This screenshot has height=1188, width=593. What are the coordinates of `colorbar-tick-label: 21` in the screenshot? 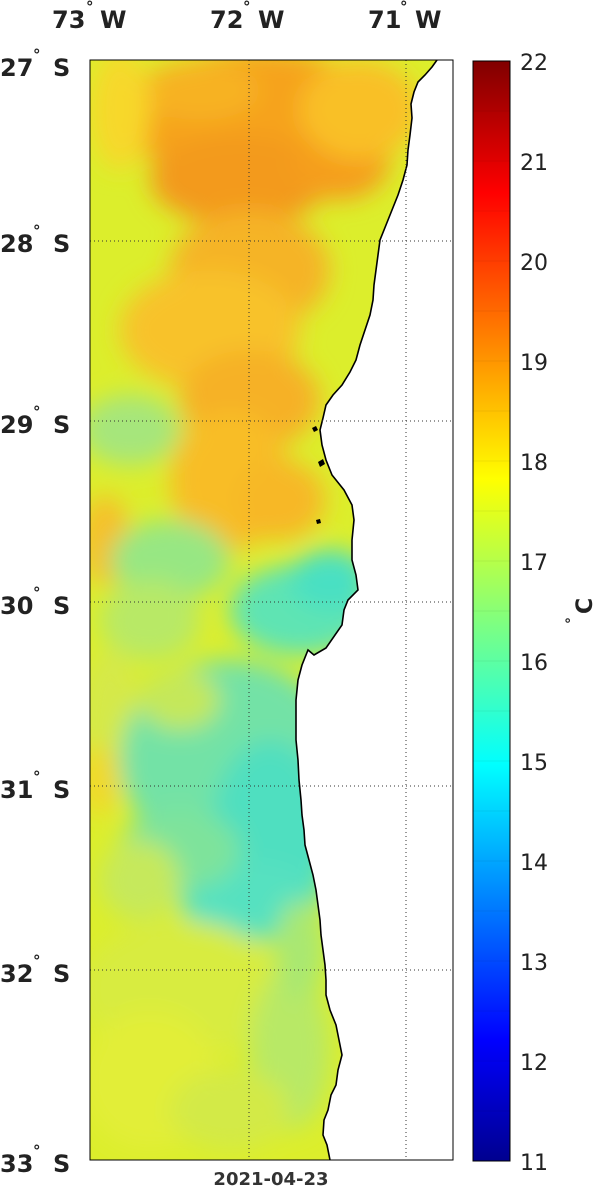 It's located at (534, 163).